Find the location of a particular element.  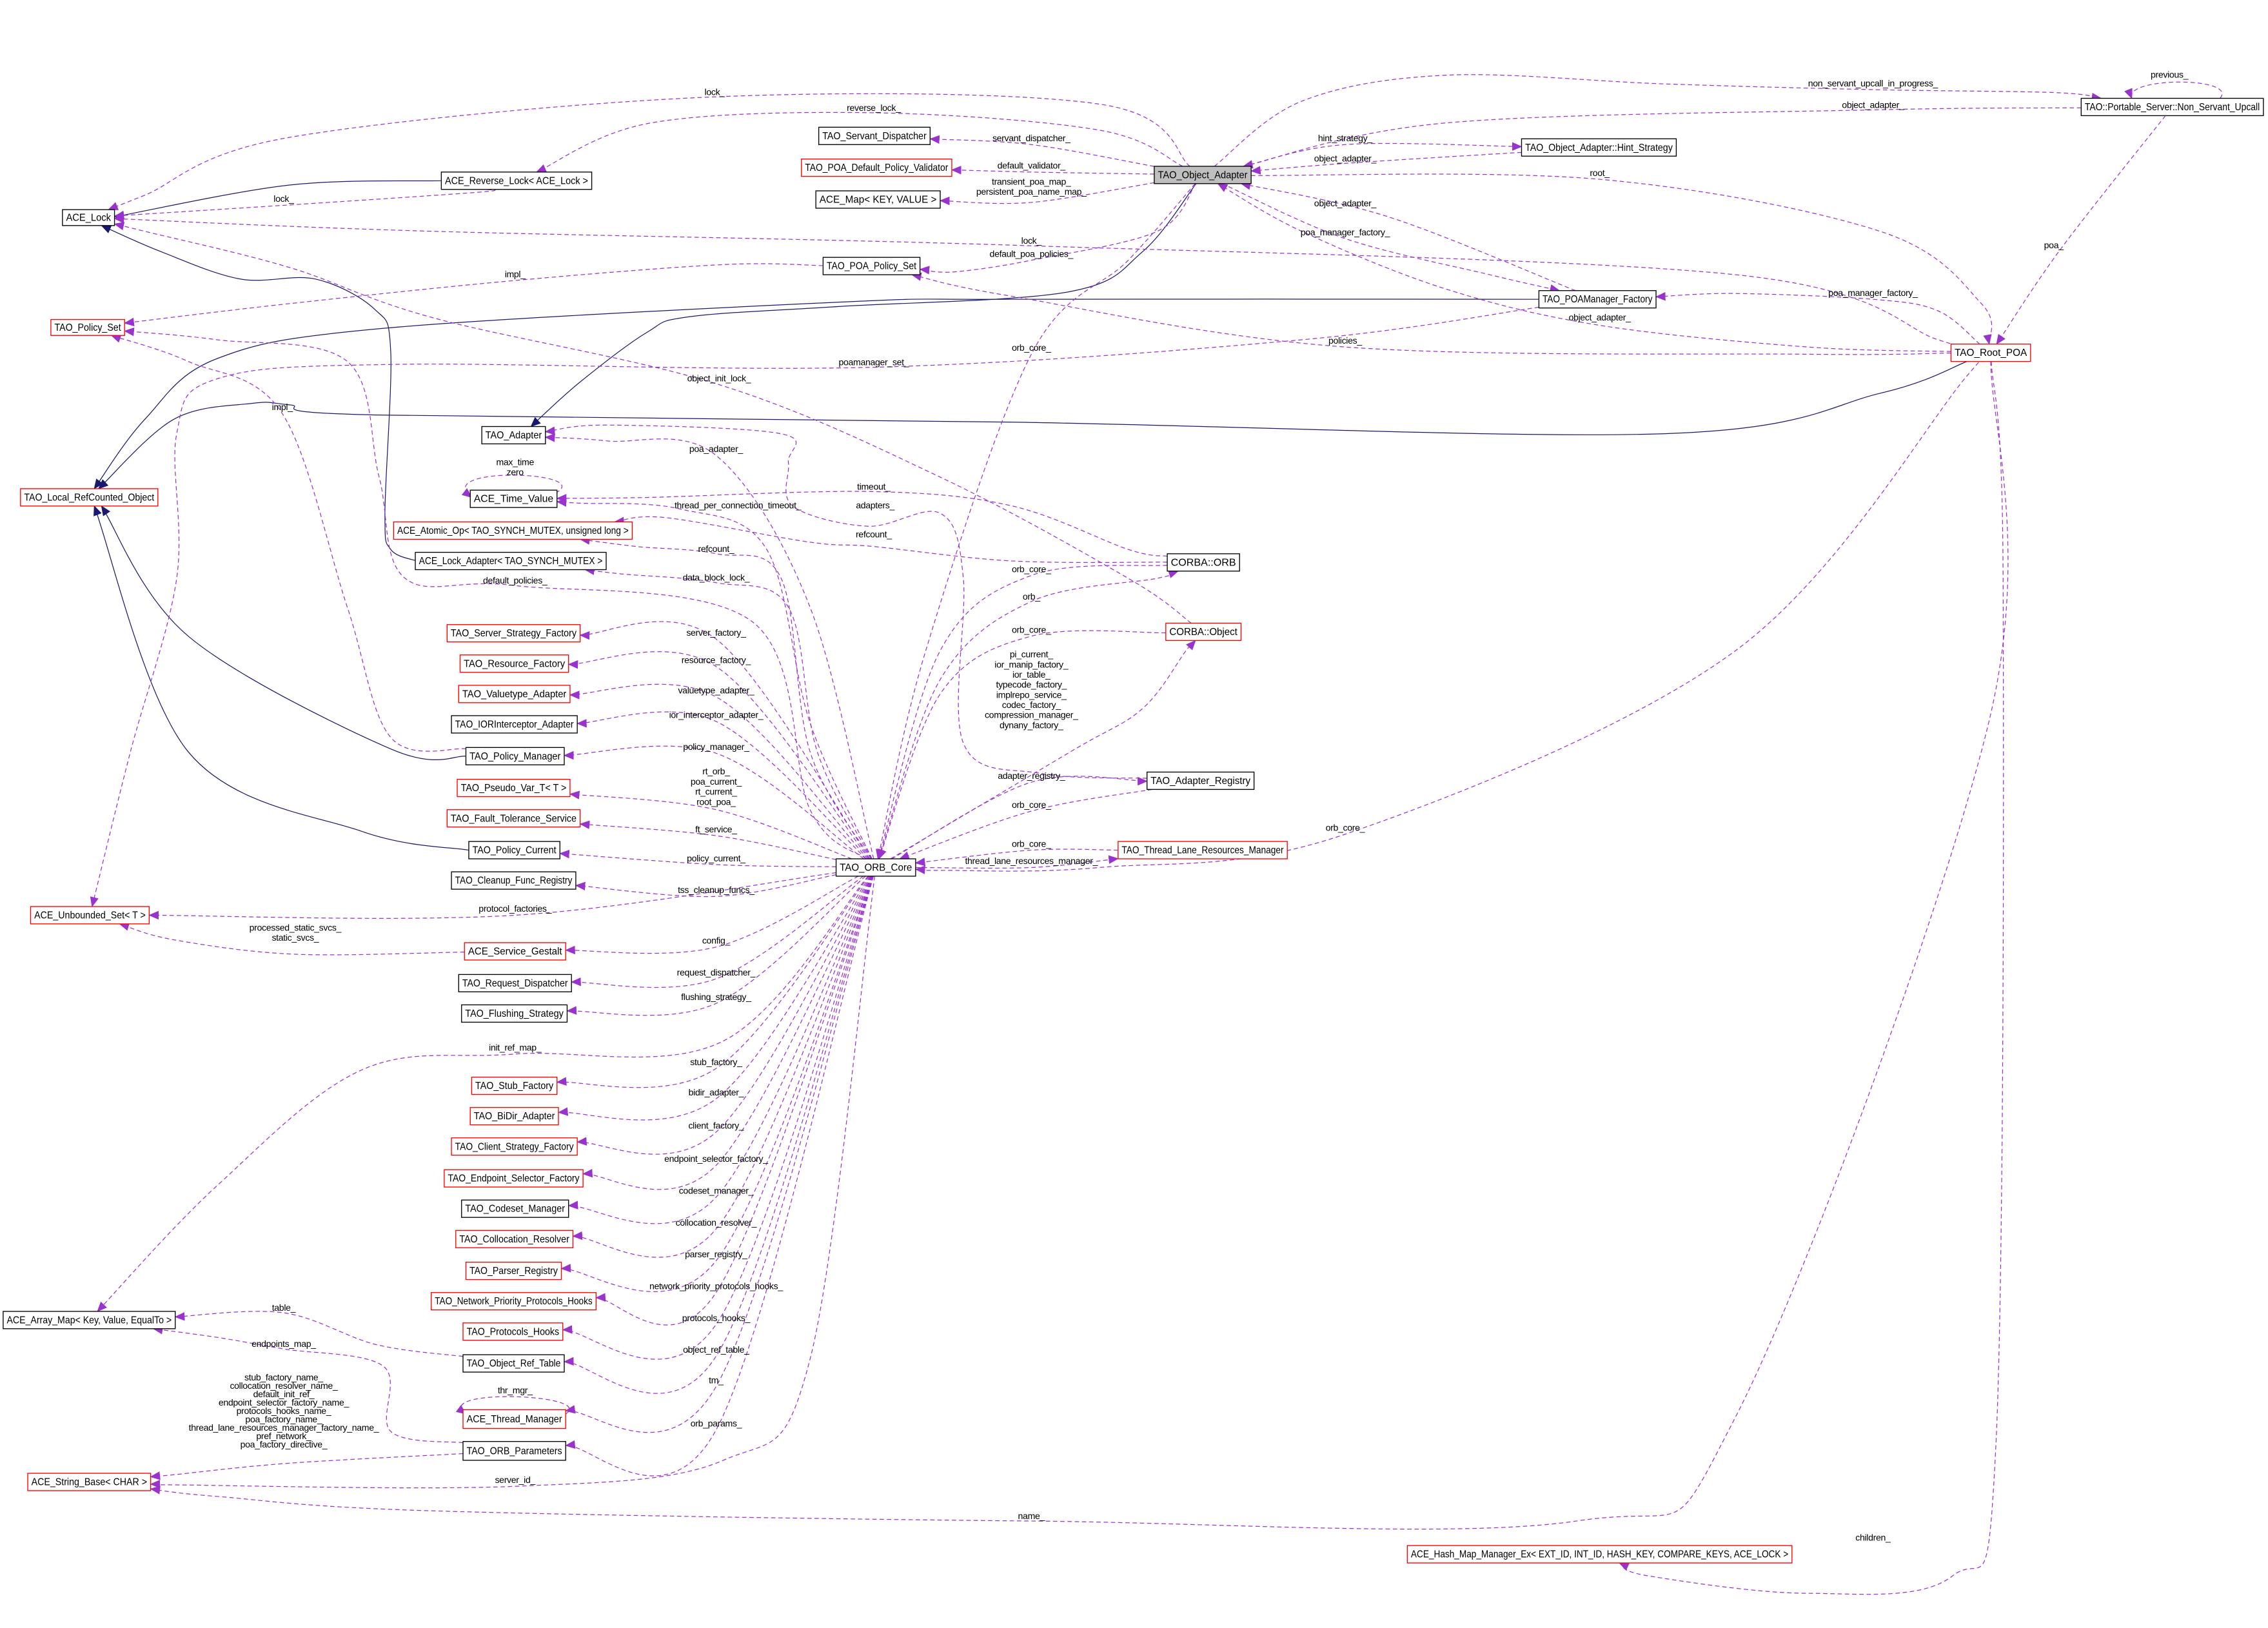

class-node-pdpv: TAO_POA_Default_Policy_Validator is located at coordinates (876, 168).